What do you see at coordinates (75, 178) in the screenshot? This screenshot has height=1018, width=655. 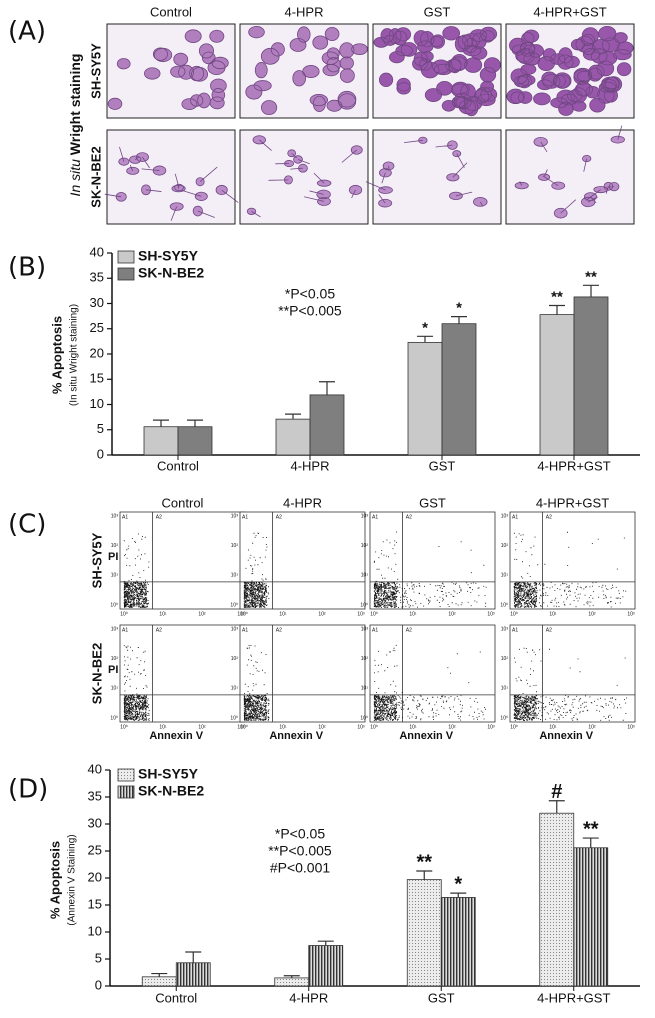 I see `side-label-italic: In situ` at bounding box center [75, 178].